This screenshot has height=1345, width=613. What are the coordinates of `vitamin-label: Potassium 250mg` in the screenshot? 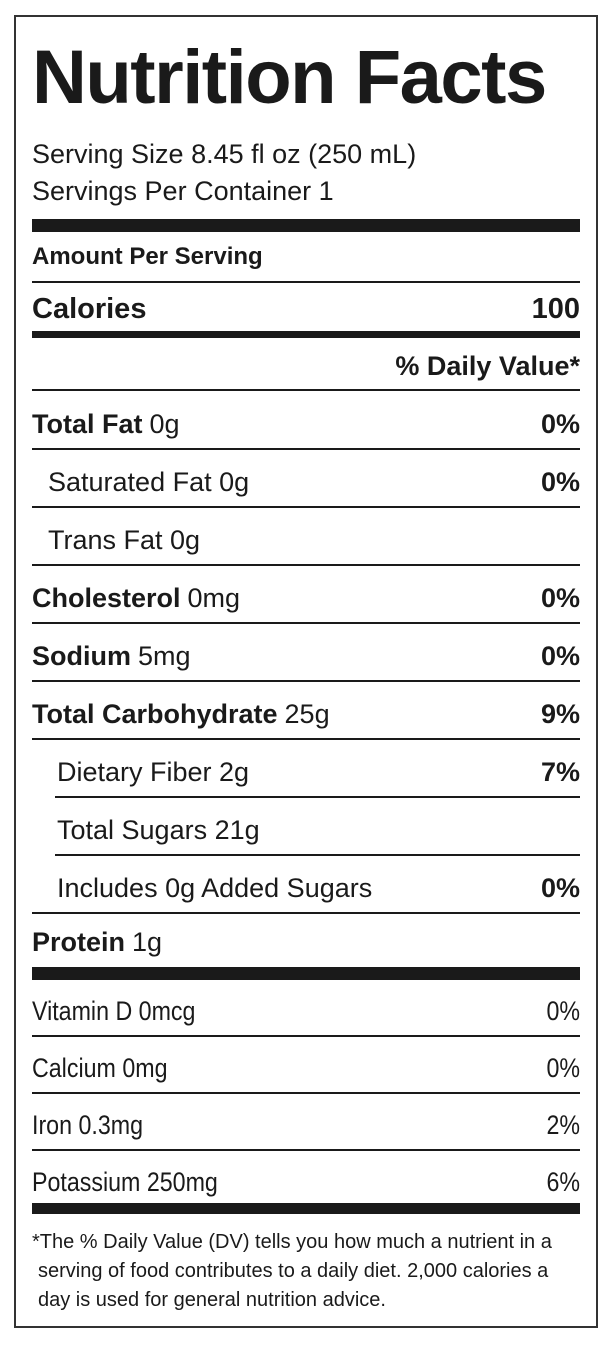 It's located at (140, 1182).